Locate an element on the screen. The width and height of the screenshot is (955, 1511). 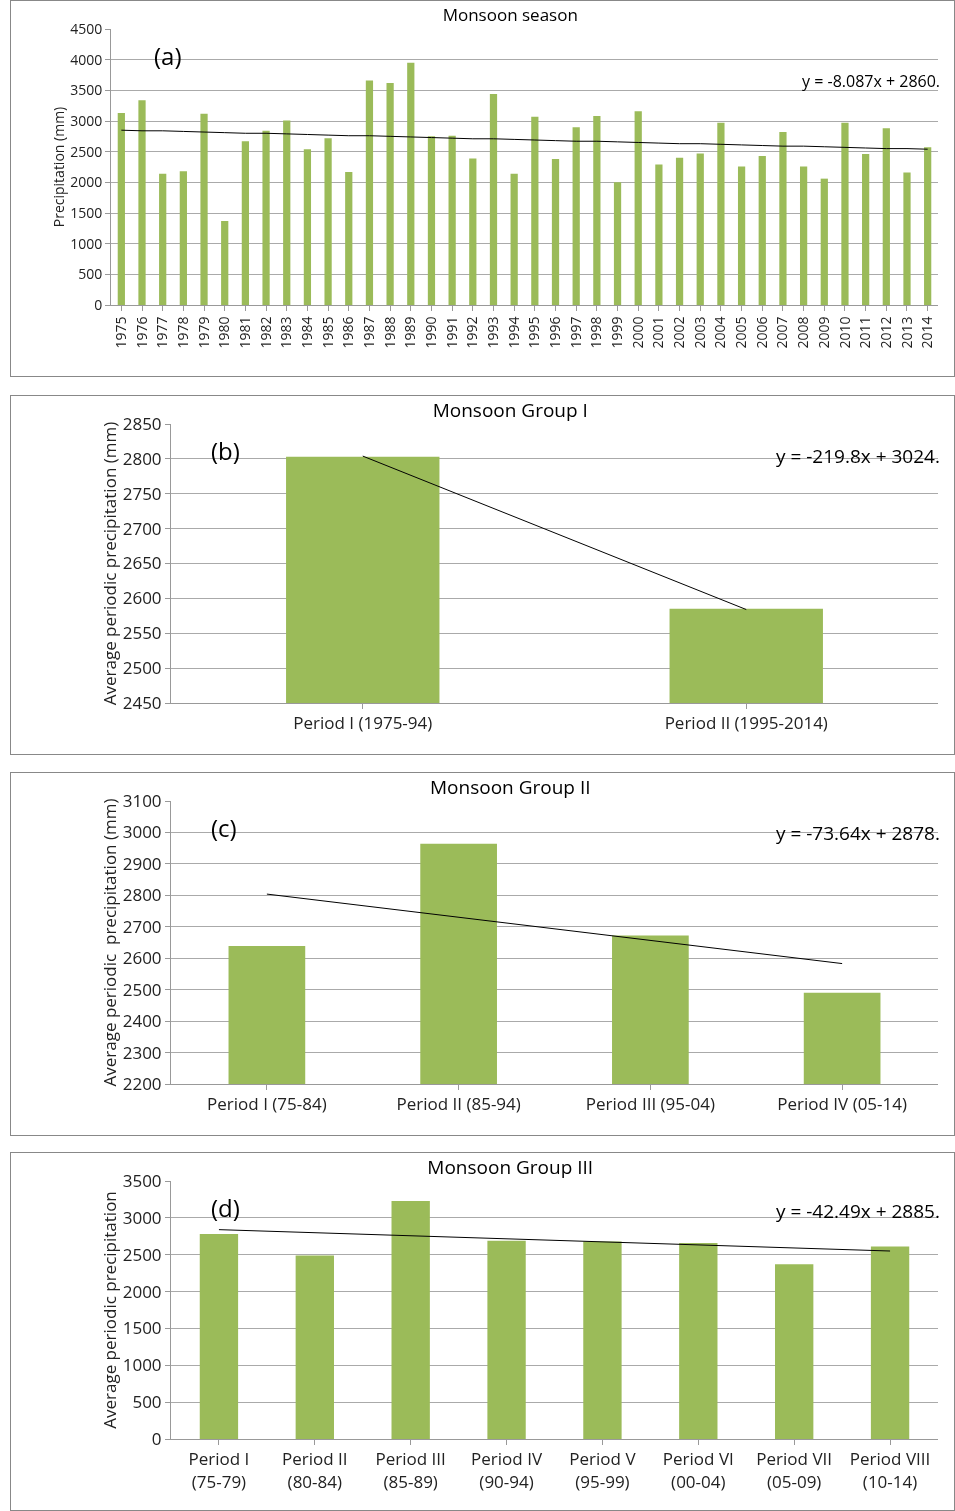
x-tick-label: Period IV (90-94) is located at coordinates (507, 1470).